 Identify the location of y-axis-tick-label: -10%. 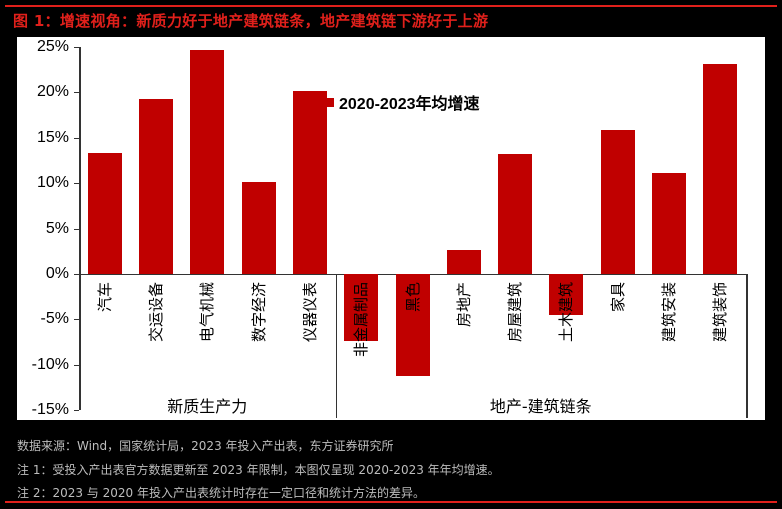
(50, 364).